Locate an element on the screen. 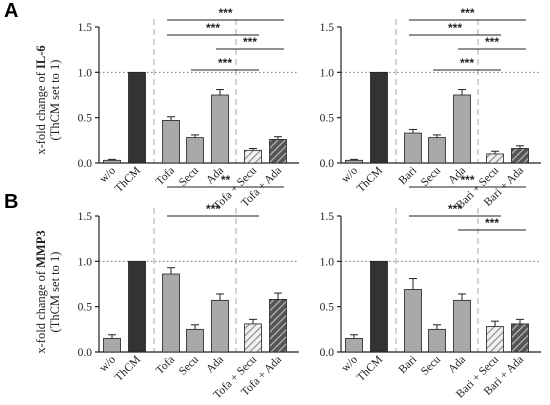  y-axis-sublabel-row2: (ThCM set to 1) is located at coordinates (55, 292).